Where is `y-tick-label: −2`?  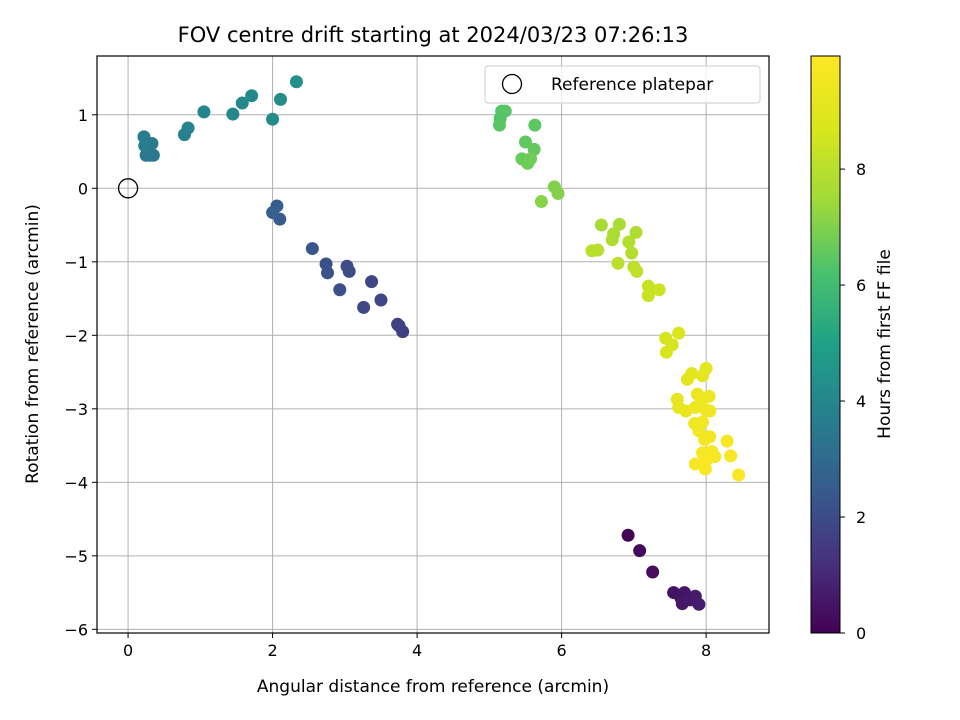 y-tick-label: −2 is located at coordinates (76, 335).